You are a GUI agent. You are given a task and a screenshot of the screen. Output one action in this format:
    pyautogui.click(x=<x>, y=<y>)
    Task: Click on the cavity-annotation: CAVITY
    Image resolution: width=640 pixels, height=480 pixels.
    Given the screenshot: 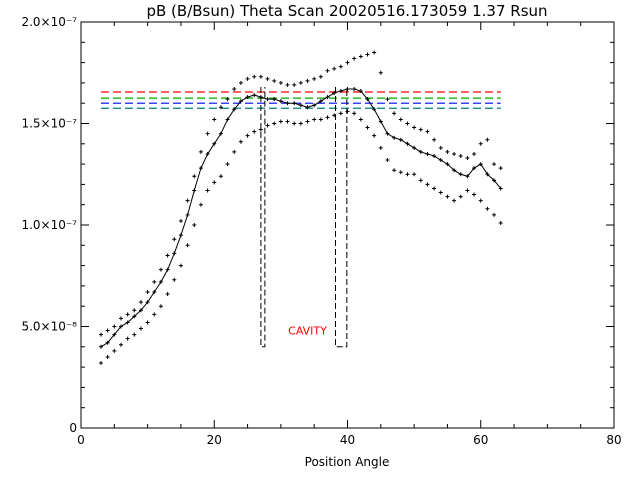 What is the action you would take?
    pyautogui.click(x=307, y=331)
    